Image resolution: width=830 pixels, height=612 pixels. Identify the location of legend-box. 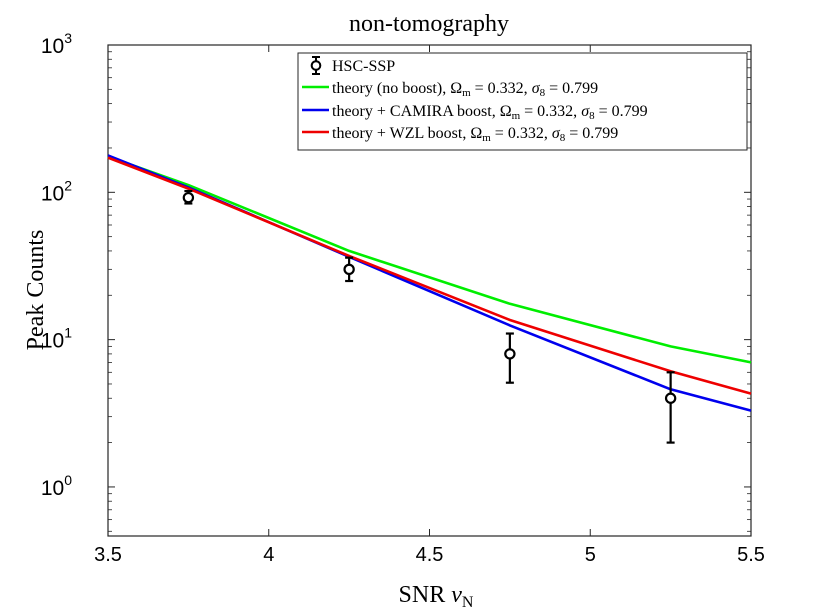
(522, 101).